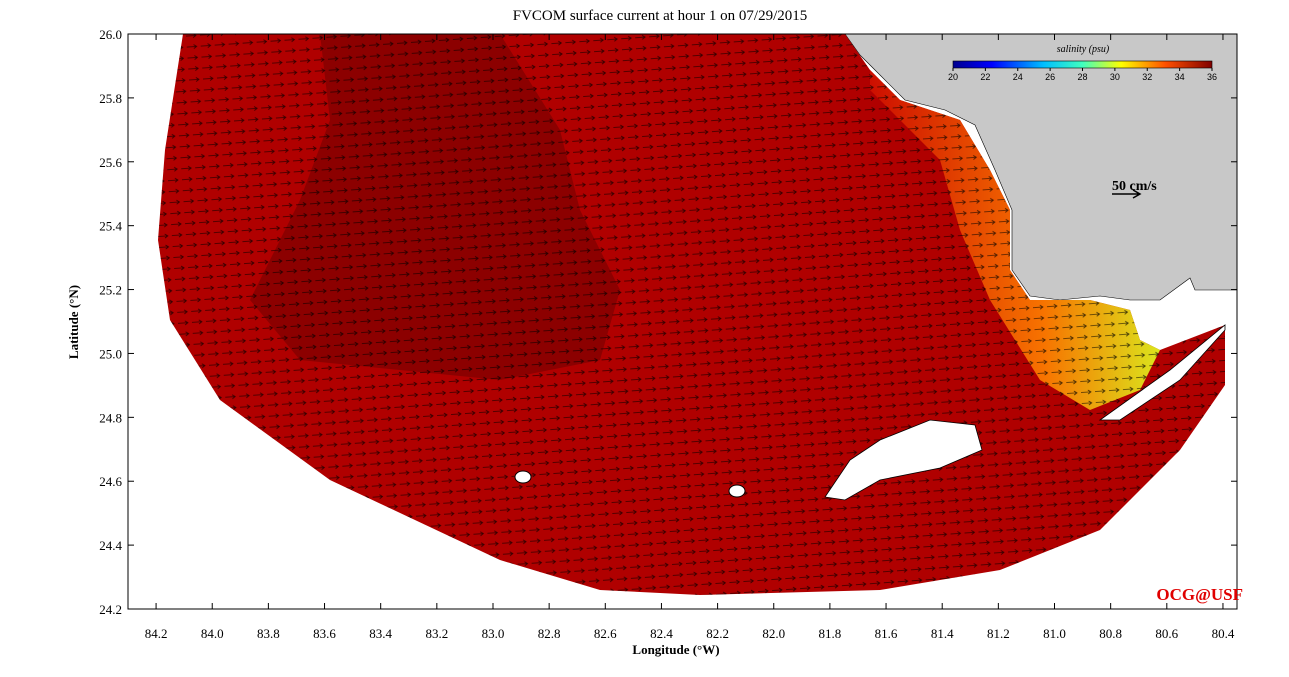 The image size is (1289, 677). Describe the element at coordinates (661, 633) in the screenshot. I see `x-tick-label: 82.4` at that location.